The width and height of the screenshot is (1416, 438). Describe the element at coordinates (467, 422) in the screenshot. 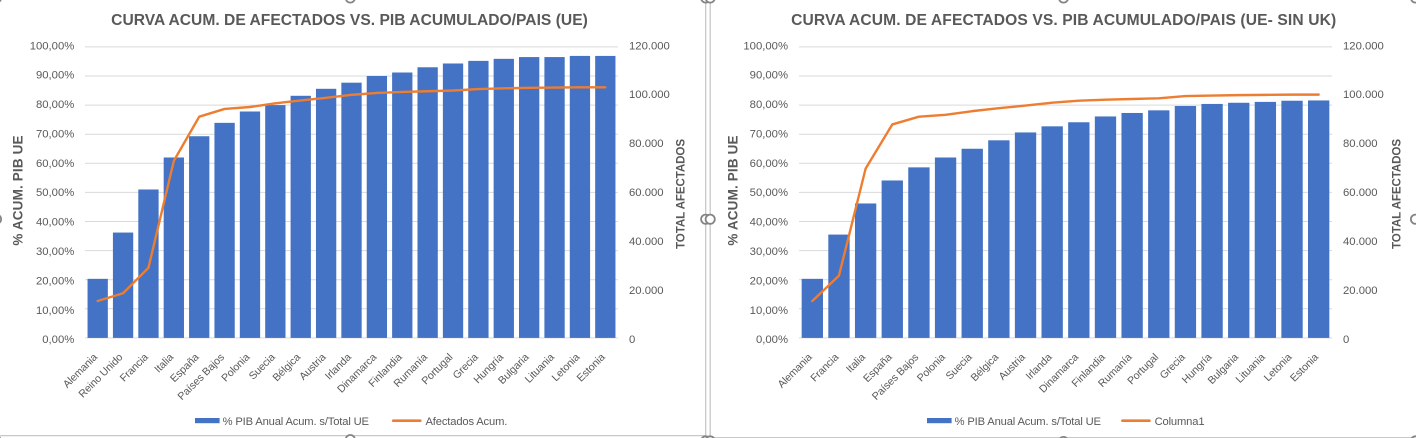

I see `svg-text: Afectados Acum.` at that location.